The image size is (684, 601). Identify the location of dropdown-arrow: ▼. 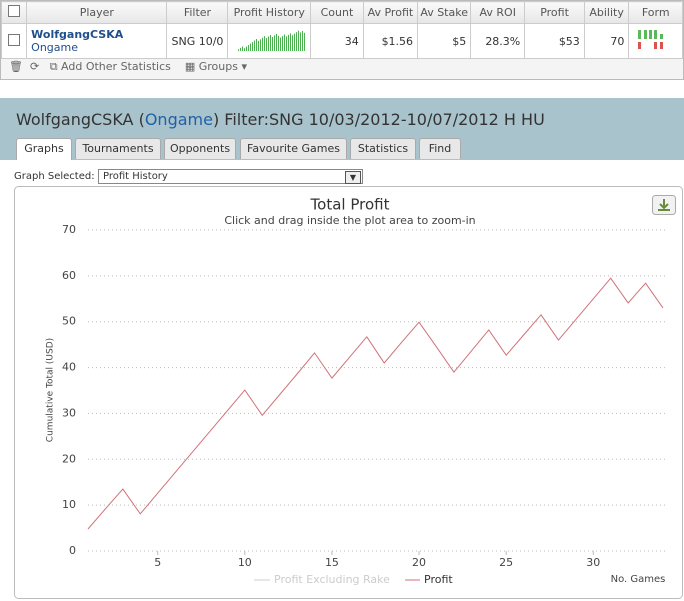
(353, 177).